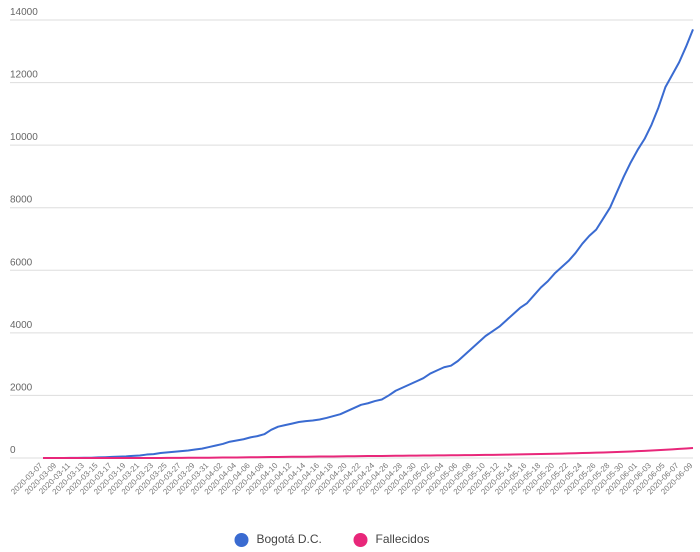 The height and width of the screenshot is (552, 700). I want to click on series-line, so click(368, 452).